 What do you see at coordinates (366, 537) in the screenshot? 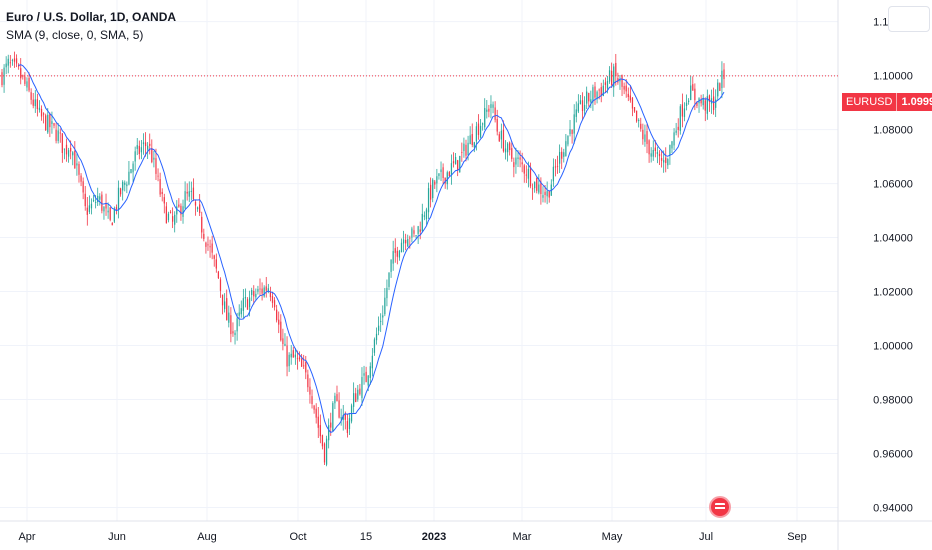
I see `x-tick-label: 15` at bounding box center [366, 537].